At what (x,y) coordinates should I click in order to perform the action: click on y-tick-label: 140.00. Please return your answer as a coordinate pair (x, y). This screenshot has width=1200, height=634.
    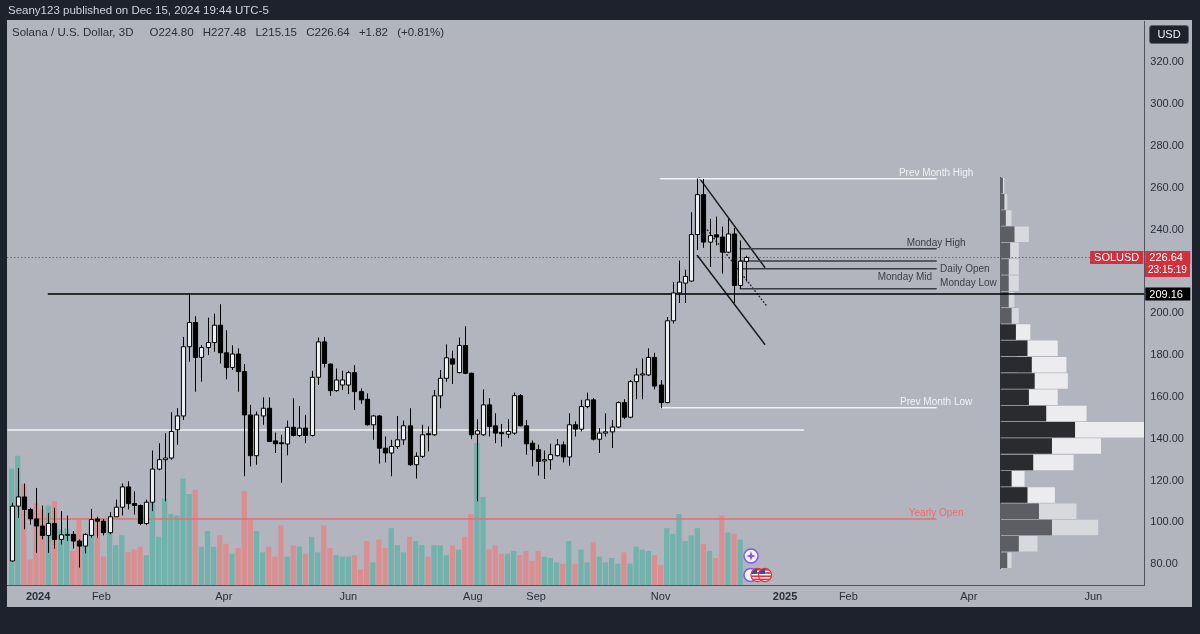
    Looking at the image, I should click on (1167, 437).